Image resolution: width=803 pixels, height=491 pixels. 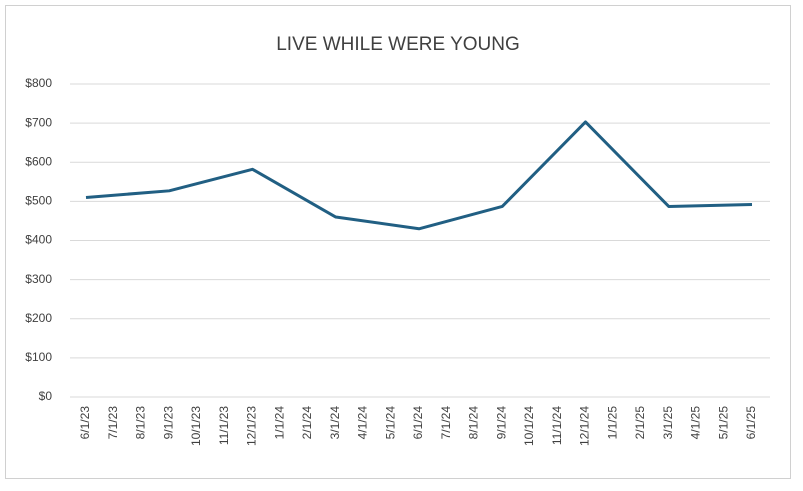 What do you see at coordinates (585, 426) in the screenshot?
I see `x-tick-label: 12/1/24` at bounding box center [585, 426].